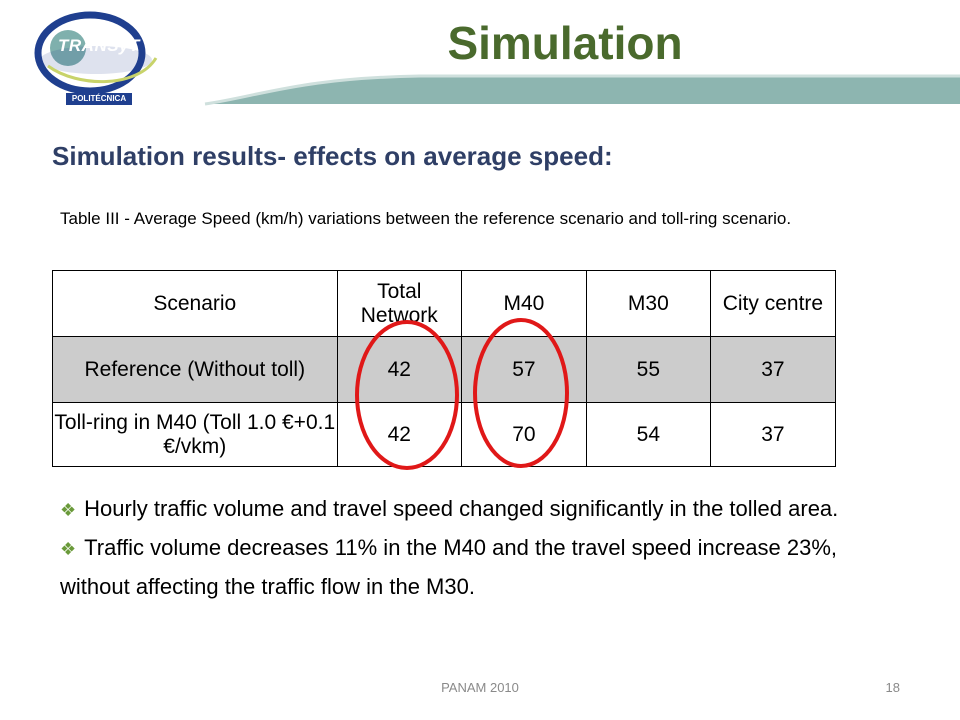 The height and width of the screenshot is (720, 960). What do you see at coordinates (103, 58) in the screenshot?
I see `transyt-logo` at bounding box center [103, 58].